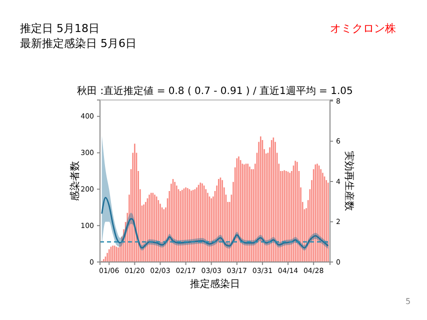  What do you see at coordinates (215, 222) in the screenshot?
I see `line-series` at bounding box center [215, 222].